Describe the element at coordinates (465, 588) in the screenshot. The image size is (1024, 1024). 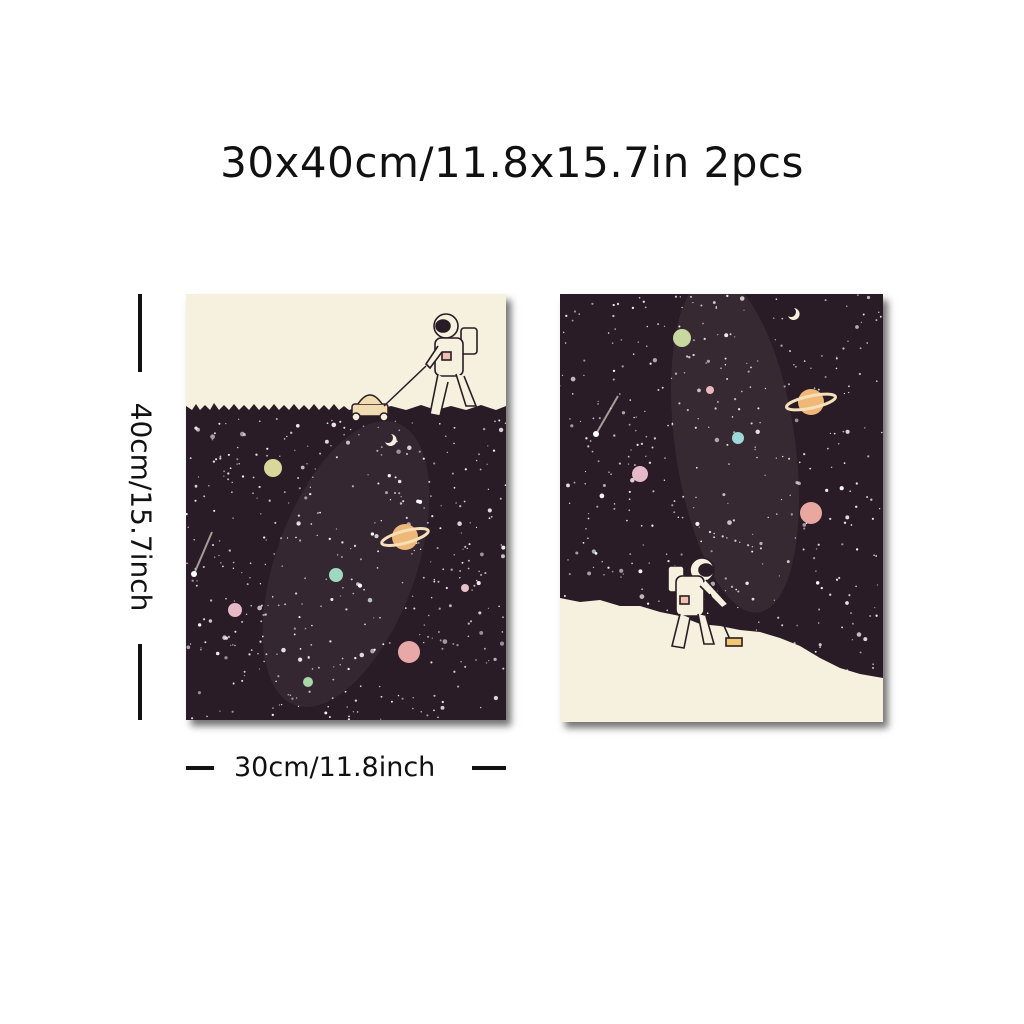
I see `planet-tiny-pink` at that location.